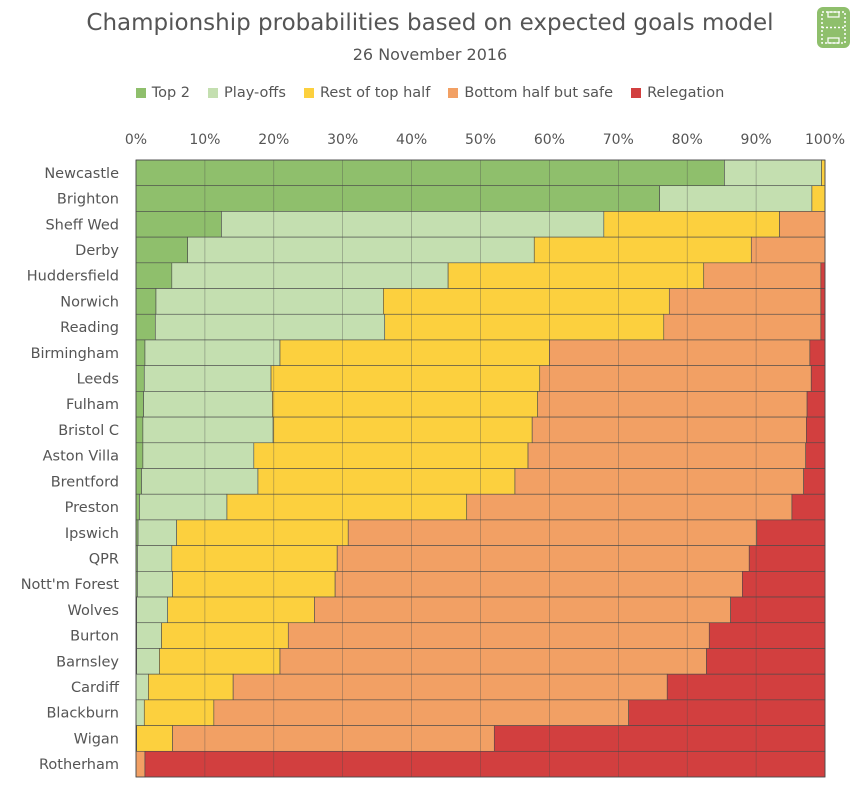 The image size is (860, 793). Describe the element at coordinates (136, 140) in the screenshot. I see `x-tick-label: 0%` at that location.